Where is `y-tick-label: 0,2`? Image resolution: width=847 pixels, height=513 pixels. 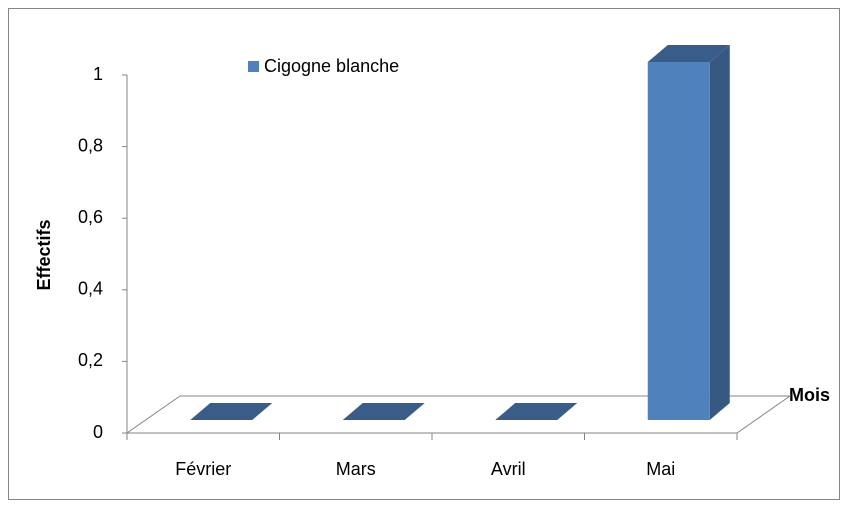
y-tick-label: 0,2 is located at coordinates (90, 360).